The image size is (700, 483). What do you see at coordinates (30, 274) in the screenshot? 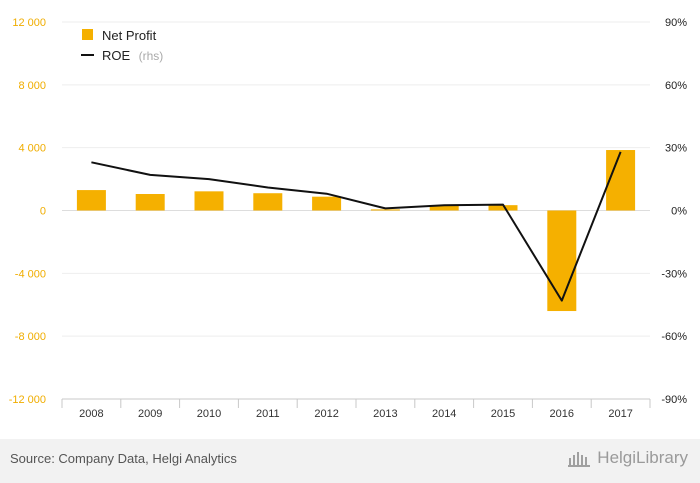
I see `left-tick-label: -4 000` at bounding box center [30, 274].